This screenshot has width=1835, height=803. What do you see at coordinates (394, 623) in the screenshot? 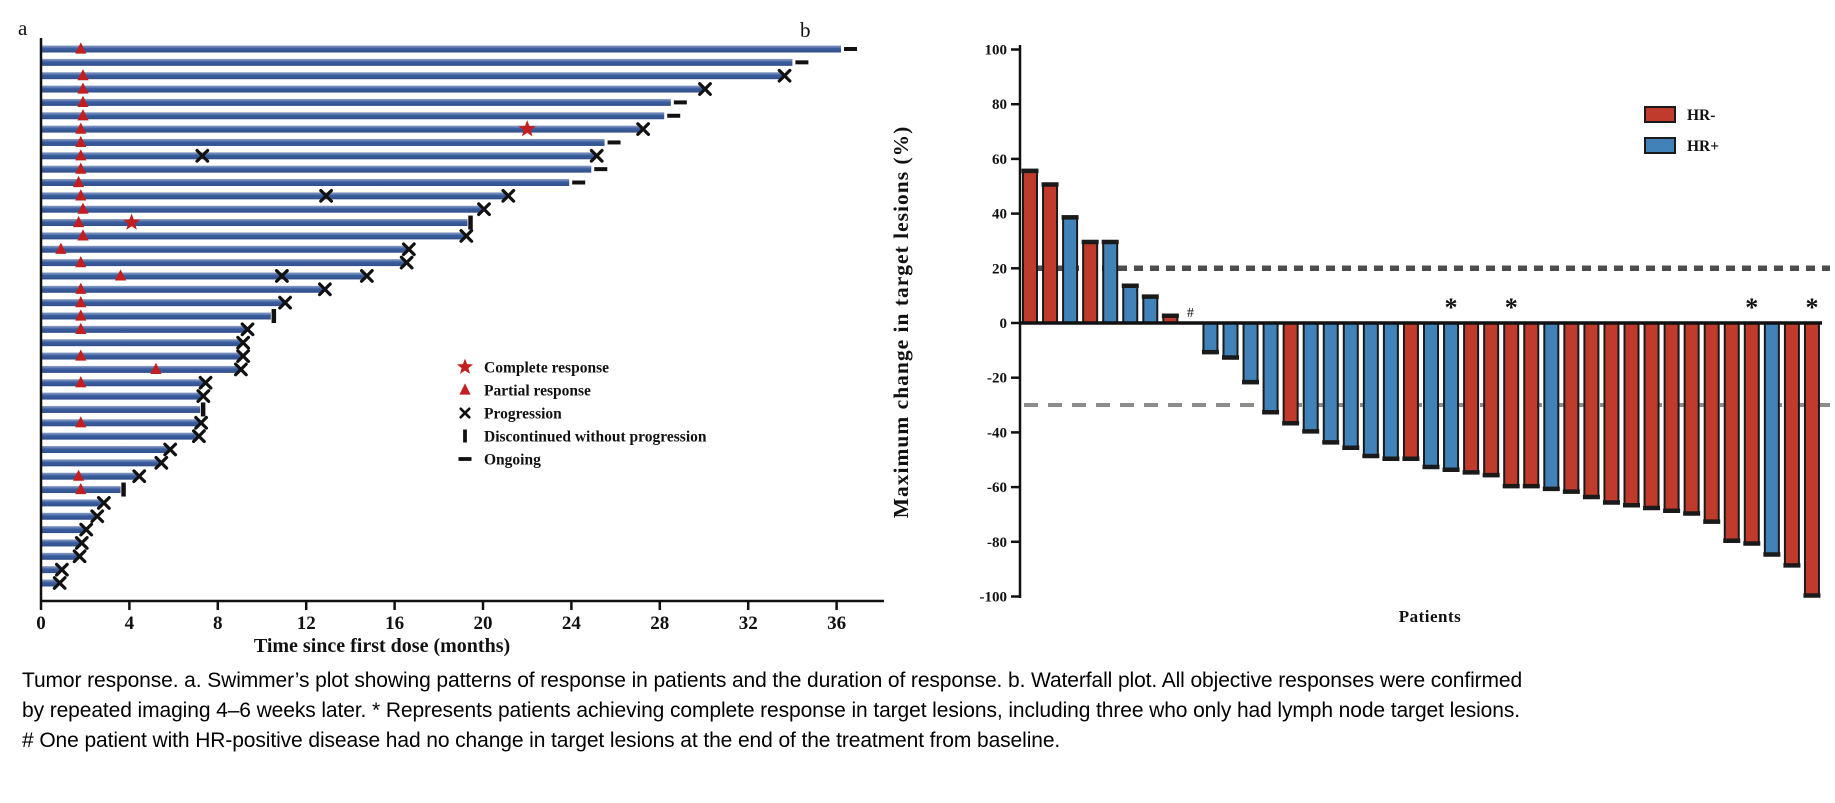
I see `x-tick-label: 16` at bounding box center [394, 623].